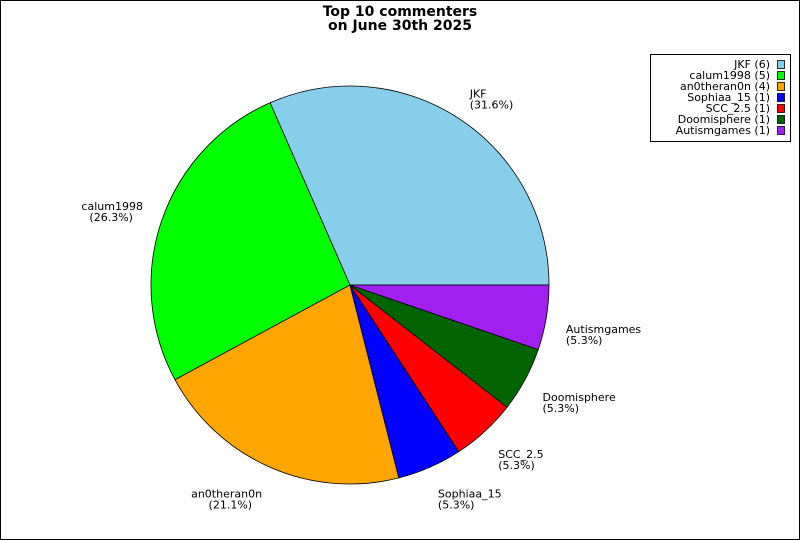 This screenshot has width=800, height=540. I want to click on slice-percent: (21.1%), so click(231, 504).